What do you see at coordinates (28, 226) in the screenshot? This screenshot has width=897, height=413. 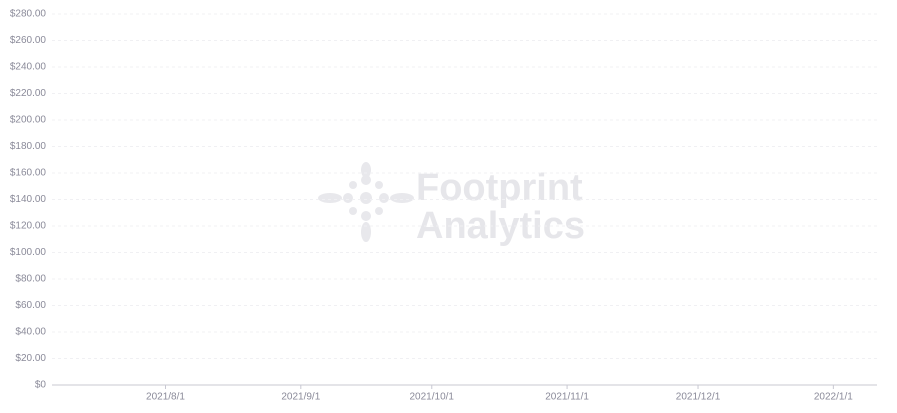 I see `y-tick-label: $120.00` at bounding box center [28, 226].